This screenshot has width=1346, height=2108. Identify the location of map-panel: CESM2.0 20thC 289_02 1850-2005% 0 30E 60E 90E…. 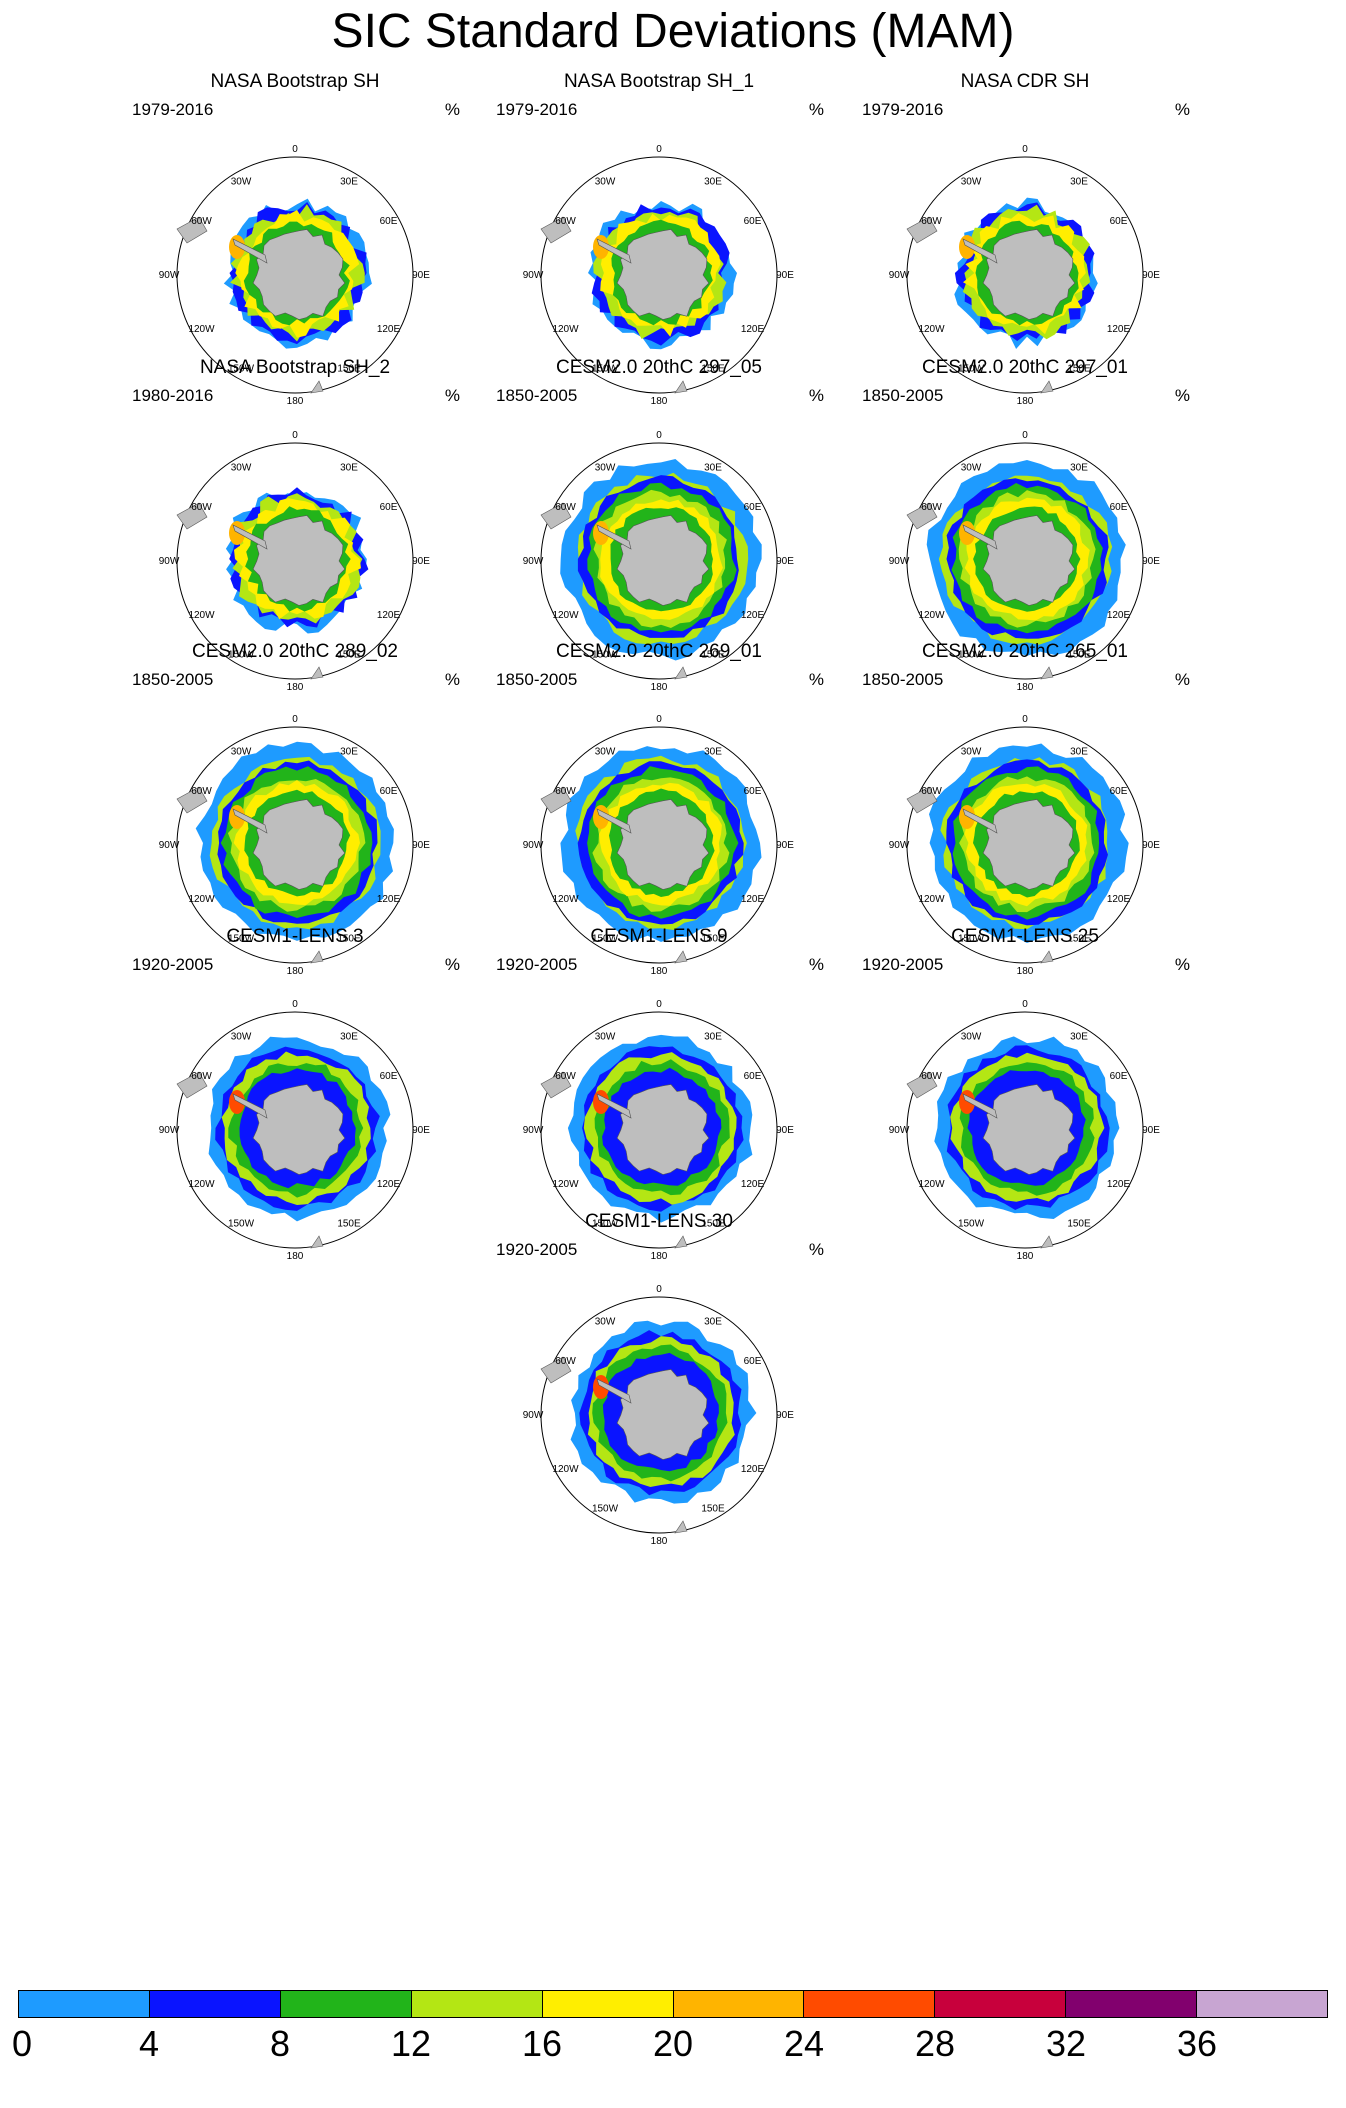
(295, 830).